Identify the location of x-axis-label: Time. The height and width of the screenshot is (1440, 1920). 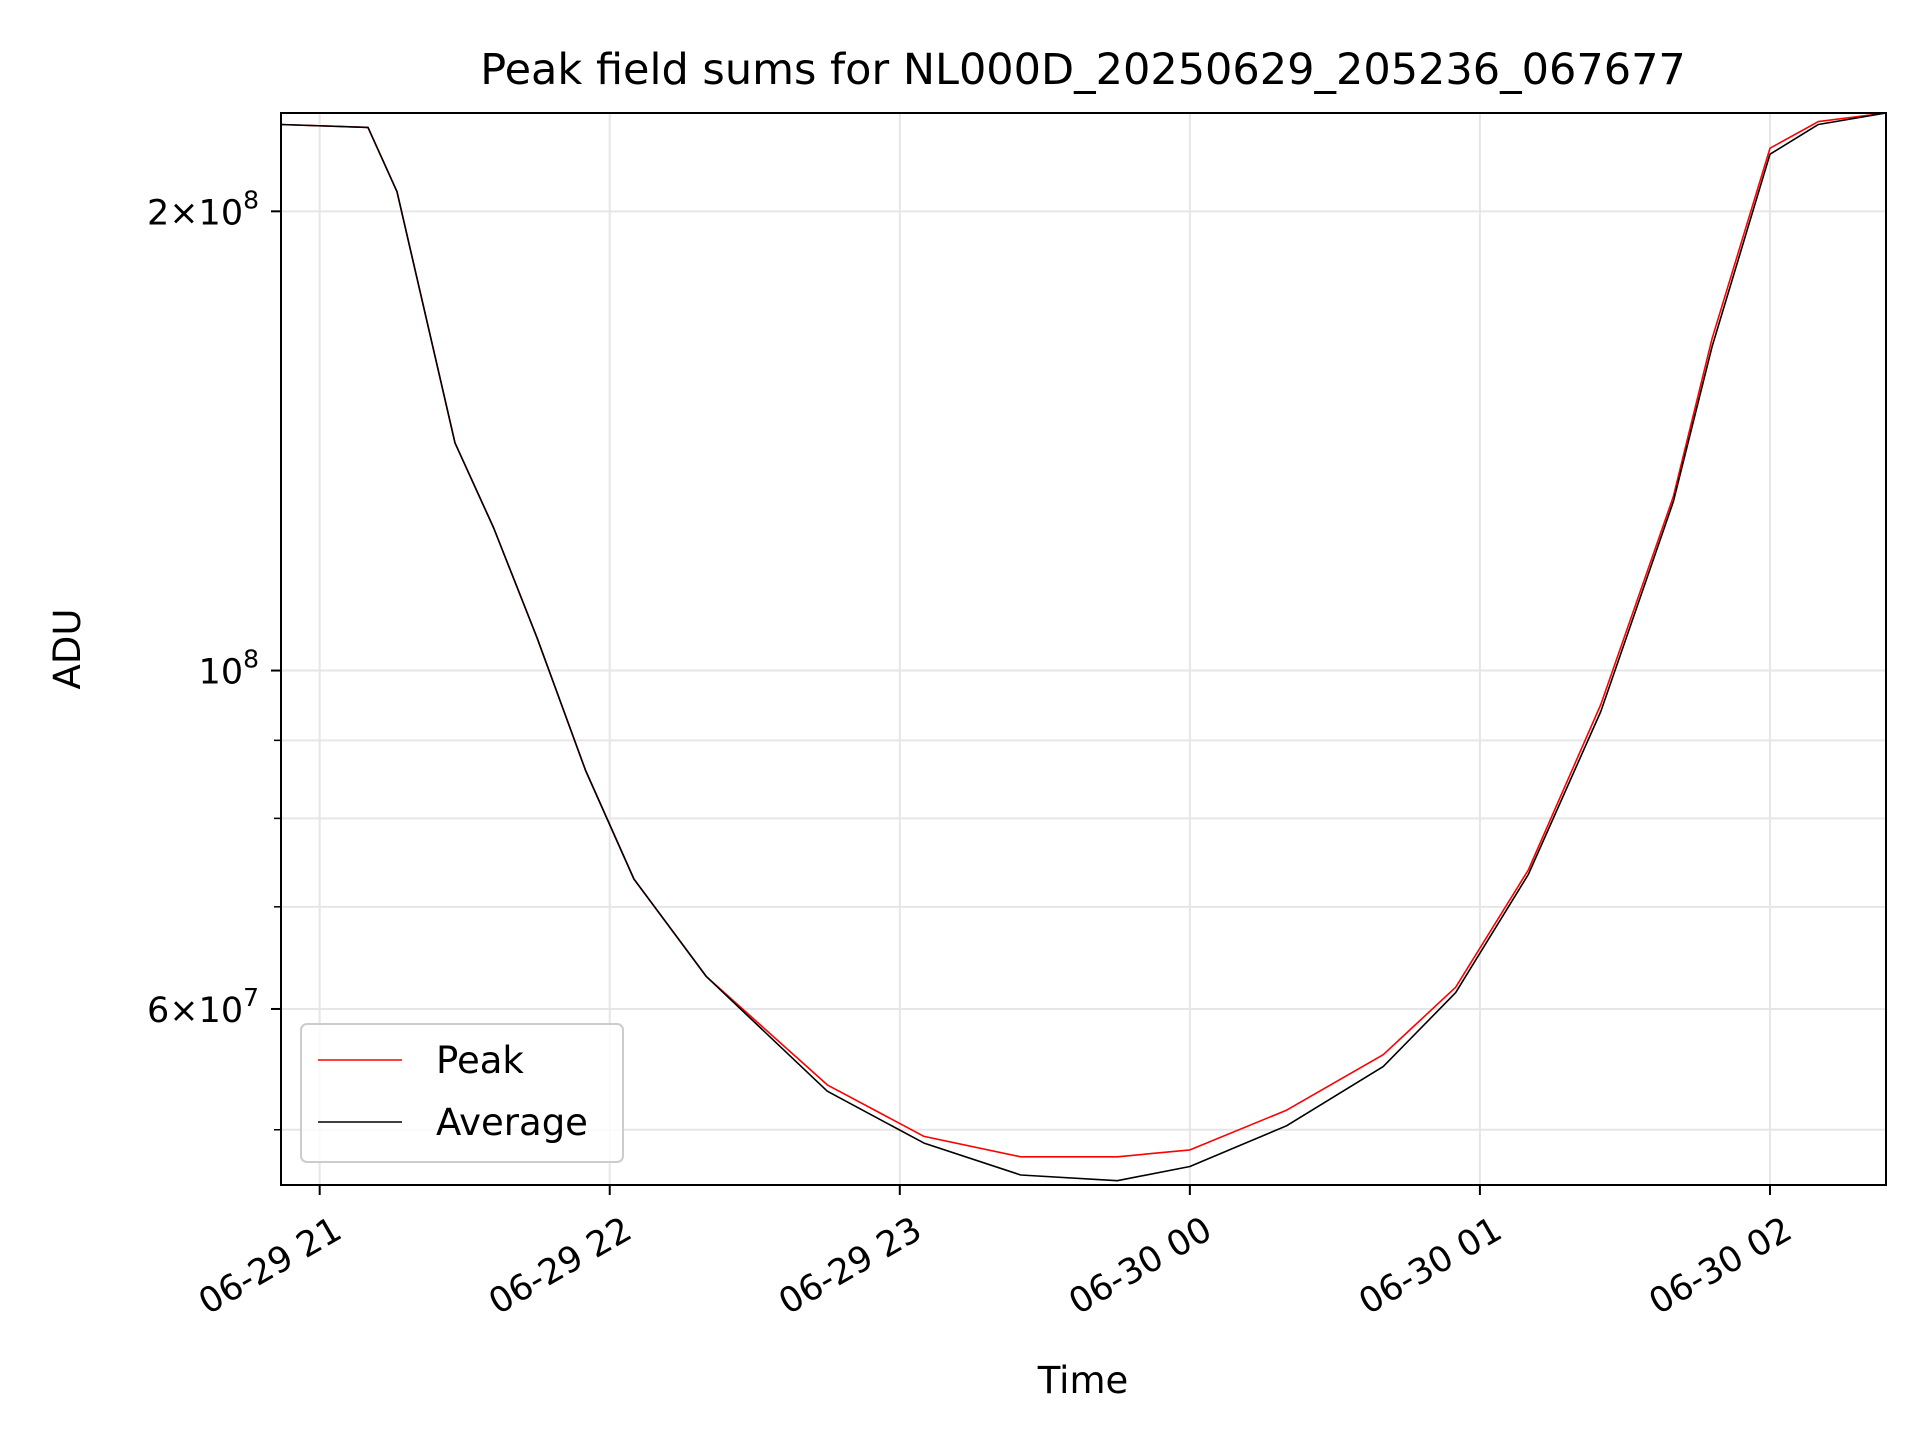
(1083, 1380).